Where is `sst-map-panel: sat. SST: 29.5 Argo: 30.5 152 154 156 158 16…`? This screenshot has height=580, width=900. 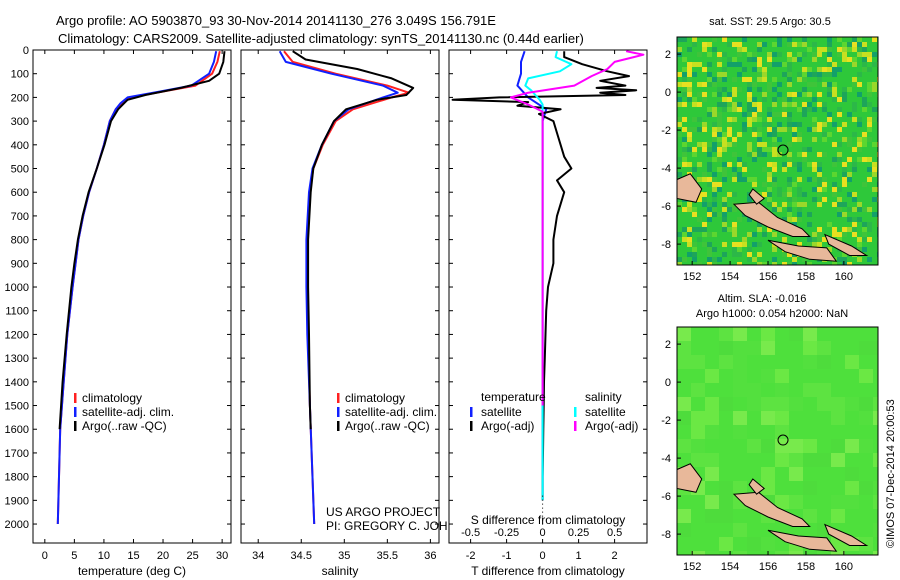
sst-map-panel: sat. SST: 29.5 Argo: 30.5 152 154 156 158 16… is located at coordinates (770, 149).